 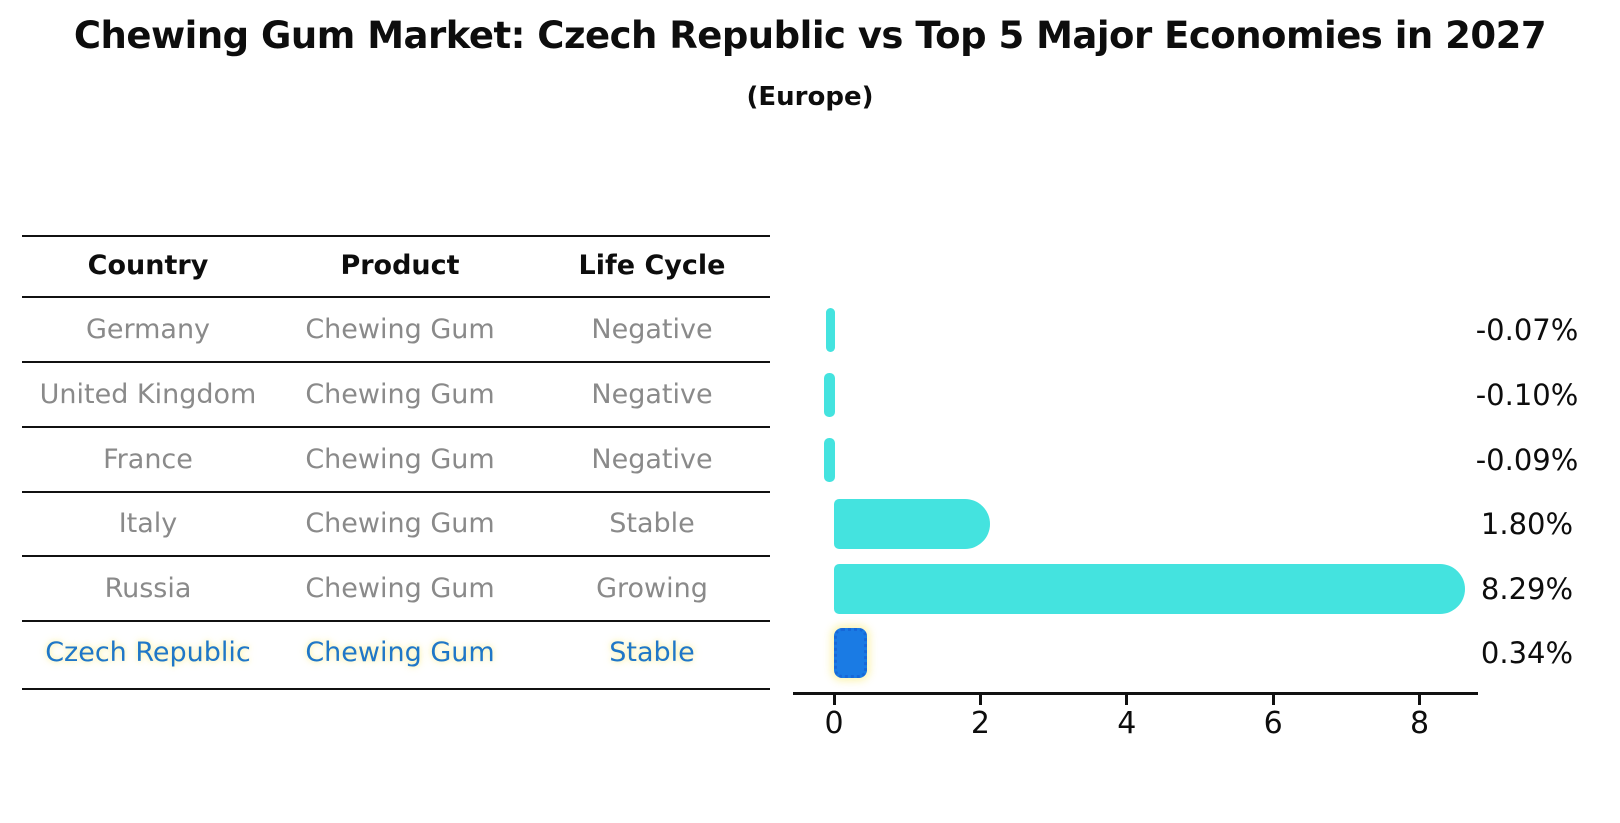 What do you see at coordinates (1527, 330) in the screenshot?
I see `value-label: -0.07%` at bounding box center [1527, 330].